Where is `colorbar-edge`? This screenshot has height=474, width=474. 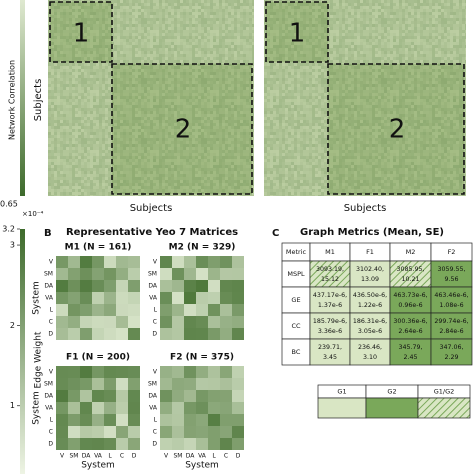
colorbar-edge is located at coordinates (22, 351).